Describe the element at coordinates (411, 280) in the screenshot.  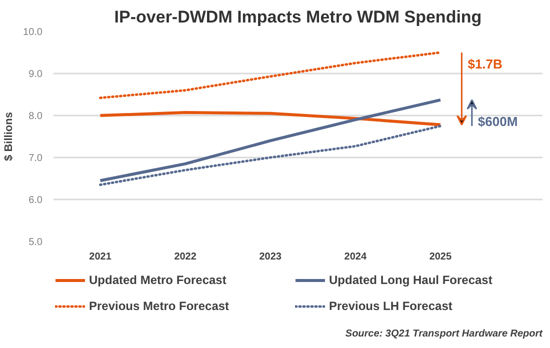
I see `legend-label: Updated Long Haul Forecast` at that location.